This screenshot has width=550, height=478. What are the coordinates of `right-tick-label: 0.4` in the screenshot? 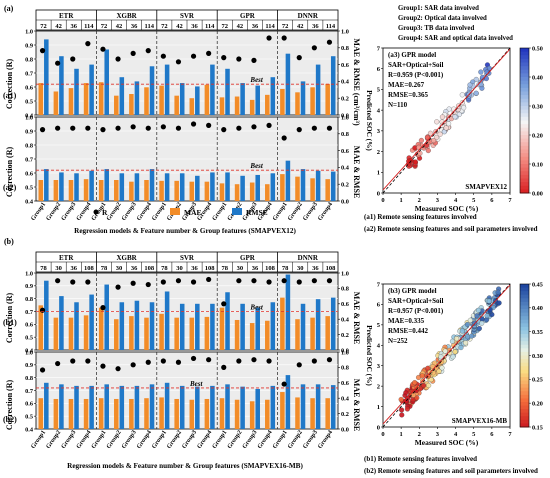 It's located at (345, 320).